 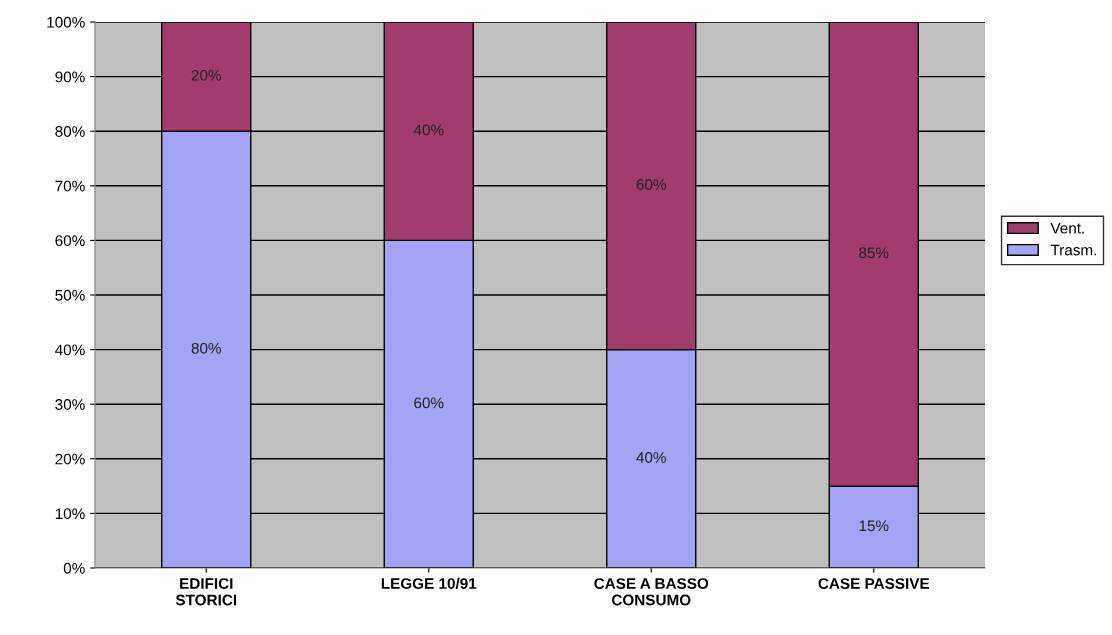 I want to click on data-label: 20%, so click(x=206, y=75).